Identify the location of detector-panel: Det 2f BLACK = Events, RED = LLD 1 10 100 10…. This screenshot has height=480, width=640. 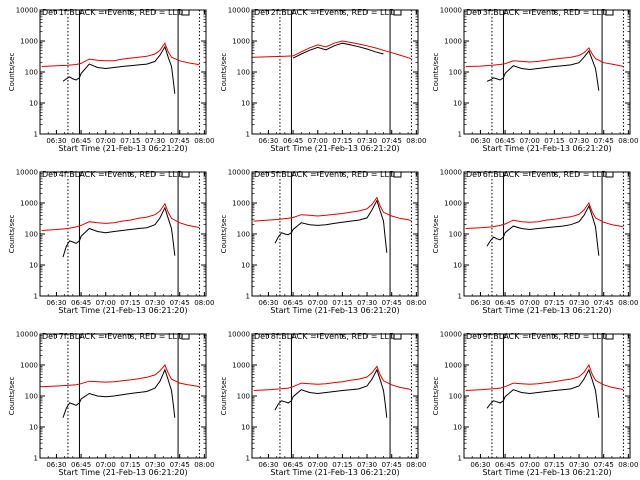
(323, 80).